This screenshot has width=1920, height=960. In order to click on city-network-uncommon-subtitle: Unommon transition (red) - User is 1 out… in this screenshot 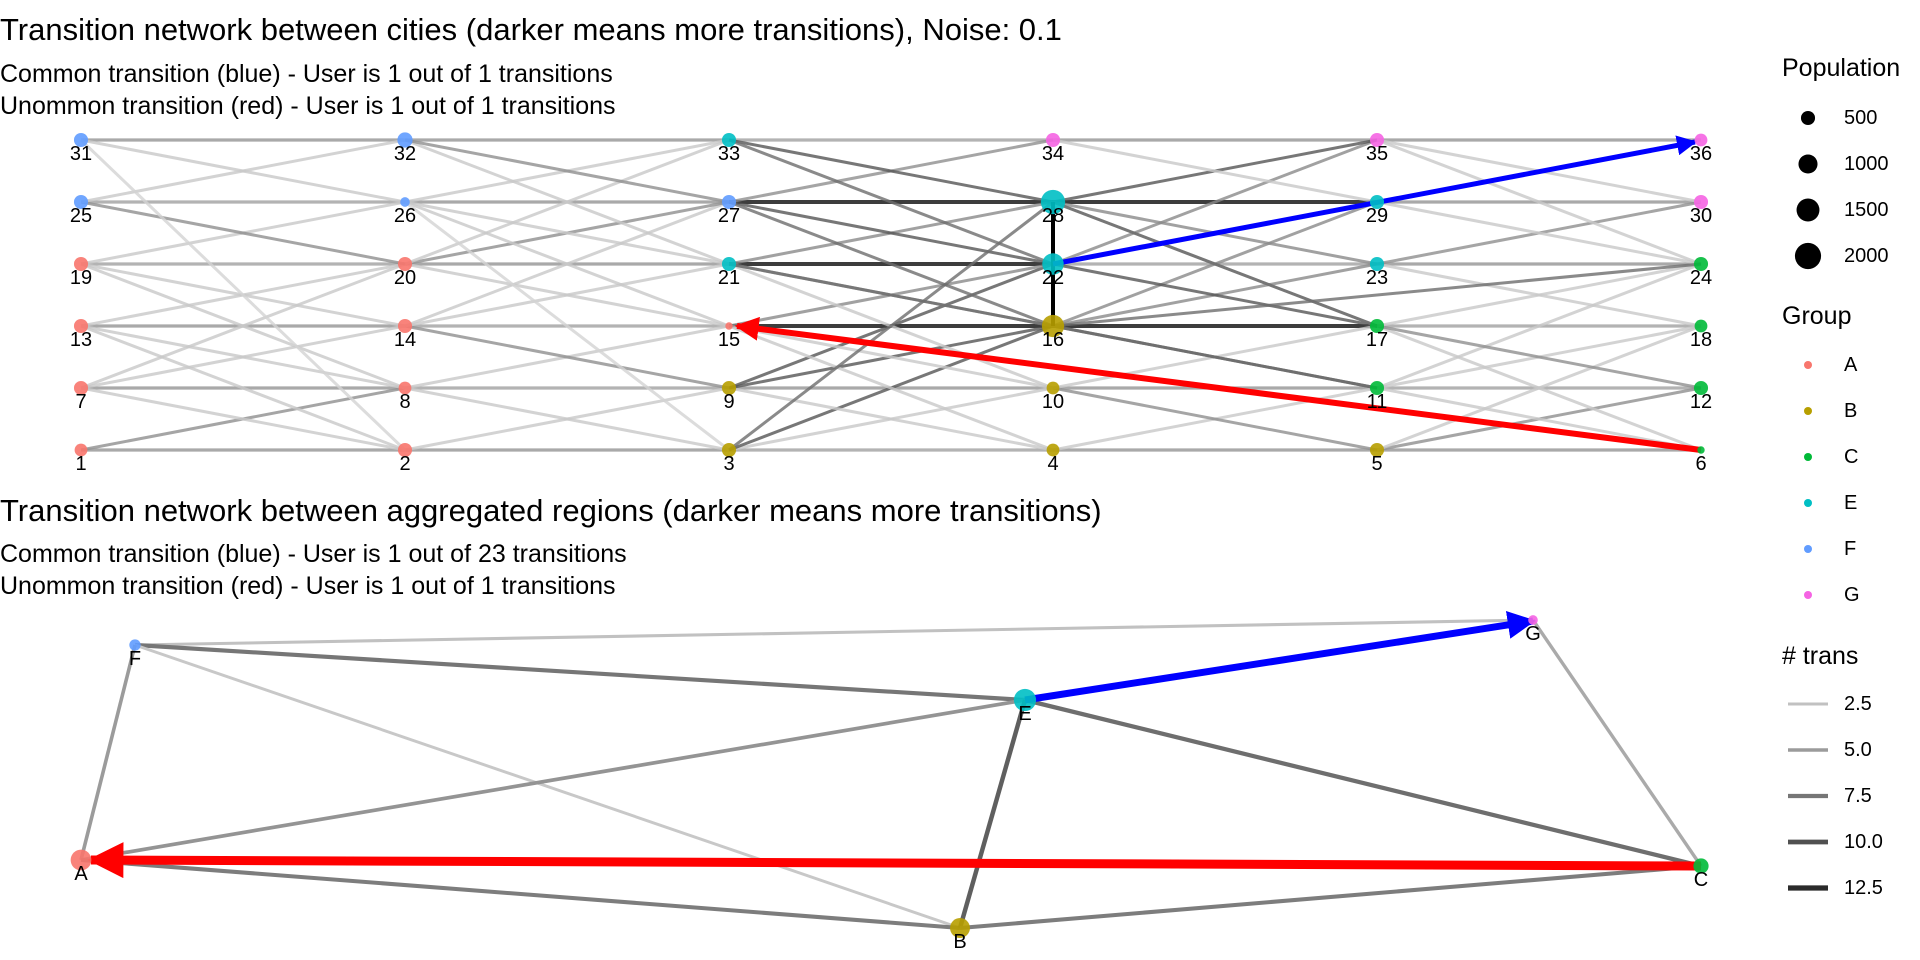, I will do `click(308, 106)`.